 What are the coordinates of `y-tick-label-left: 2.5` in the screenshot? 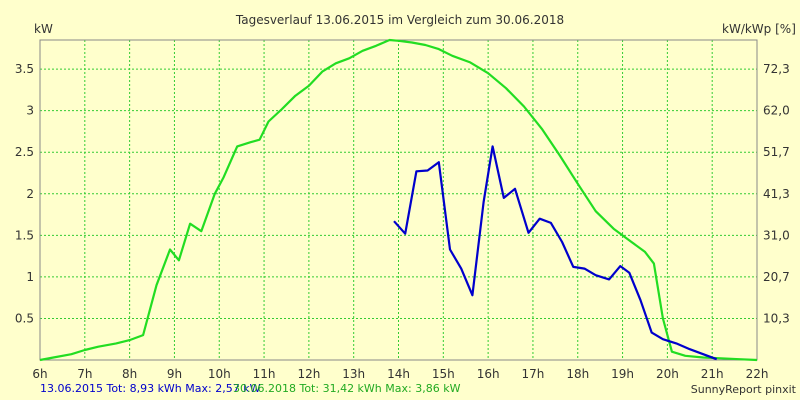 It's located at (24, 152).